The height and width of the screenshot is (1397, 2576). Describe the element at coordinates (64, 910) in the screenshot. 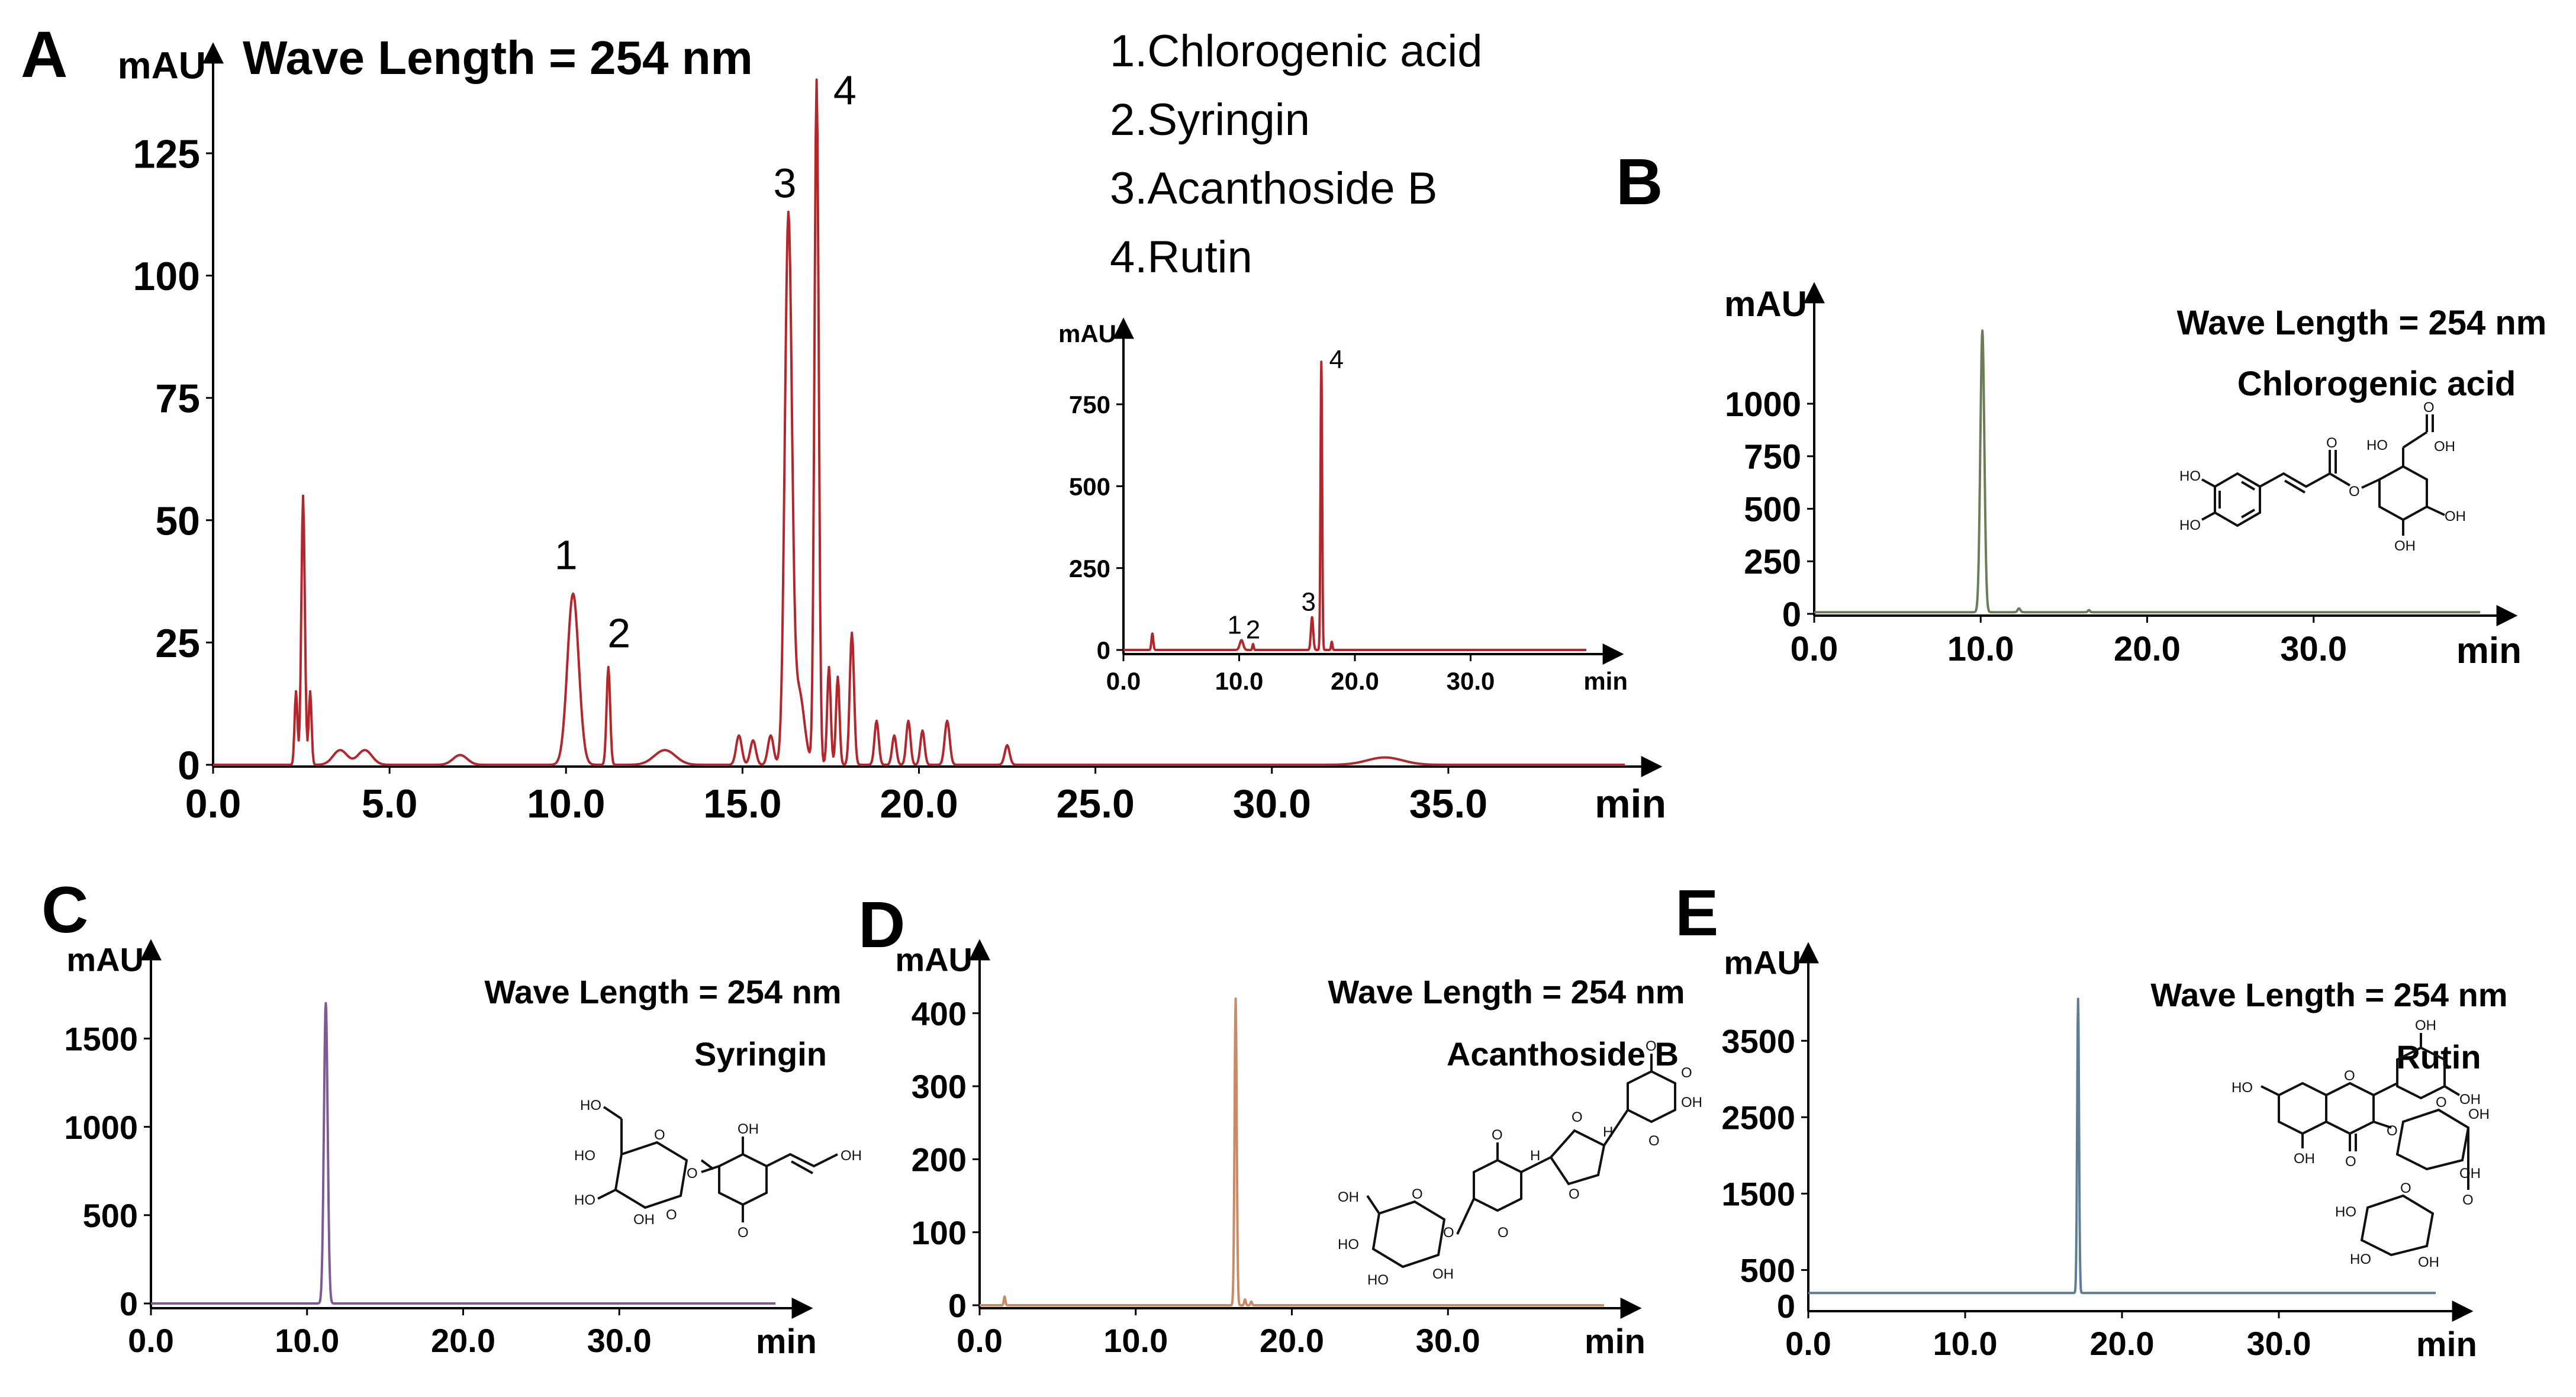

I see `panel-label: C` at that location.